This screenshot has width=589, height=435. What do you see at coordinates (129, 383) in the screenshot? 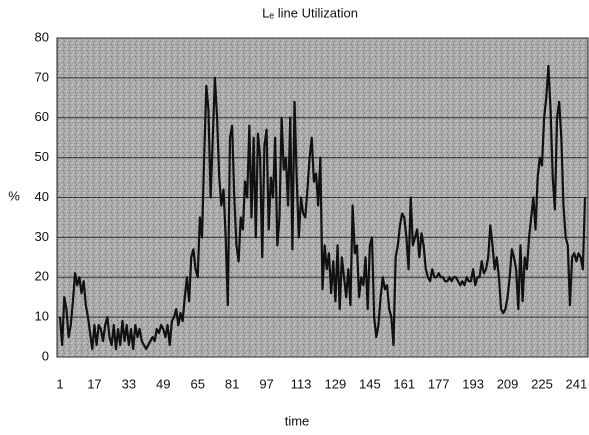
I see `x-tick-label: 33` at bounding box center [129, 383].